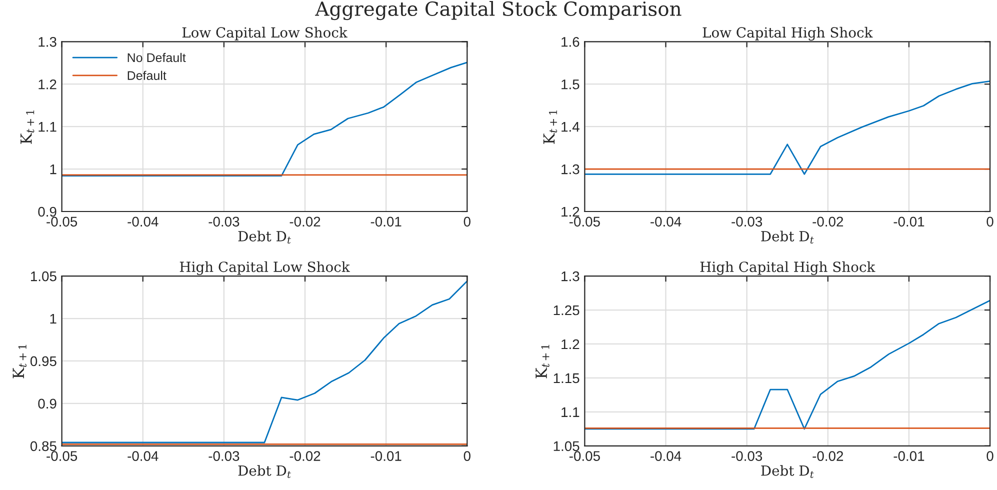 This screenshot has height=490, width=997. I want to click on chart-title: High Capital Low Shock, so click(265, 268).